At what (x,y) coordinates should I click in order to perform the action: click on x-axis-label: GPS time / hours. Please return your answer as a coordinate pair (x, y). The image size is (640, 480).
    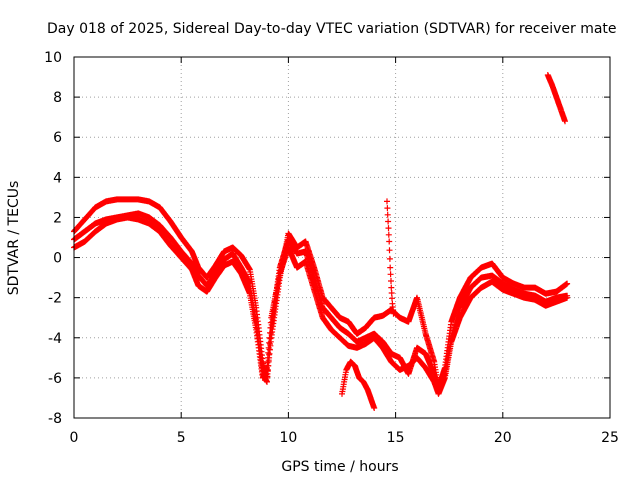
    Looking at the image, I should click on (339, 467).